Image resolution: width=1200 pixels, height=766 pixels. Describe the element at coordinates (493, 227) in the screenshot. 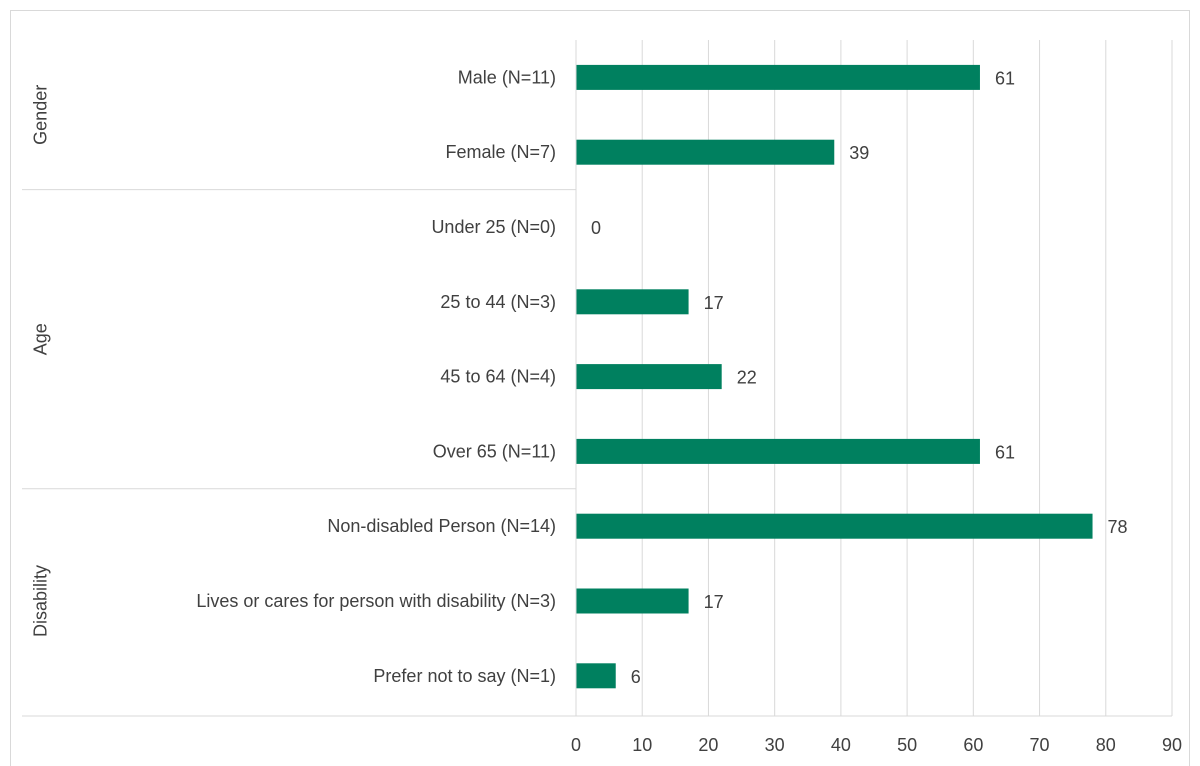

I see `category-label: Under 25 (N=0)` at that location.